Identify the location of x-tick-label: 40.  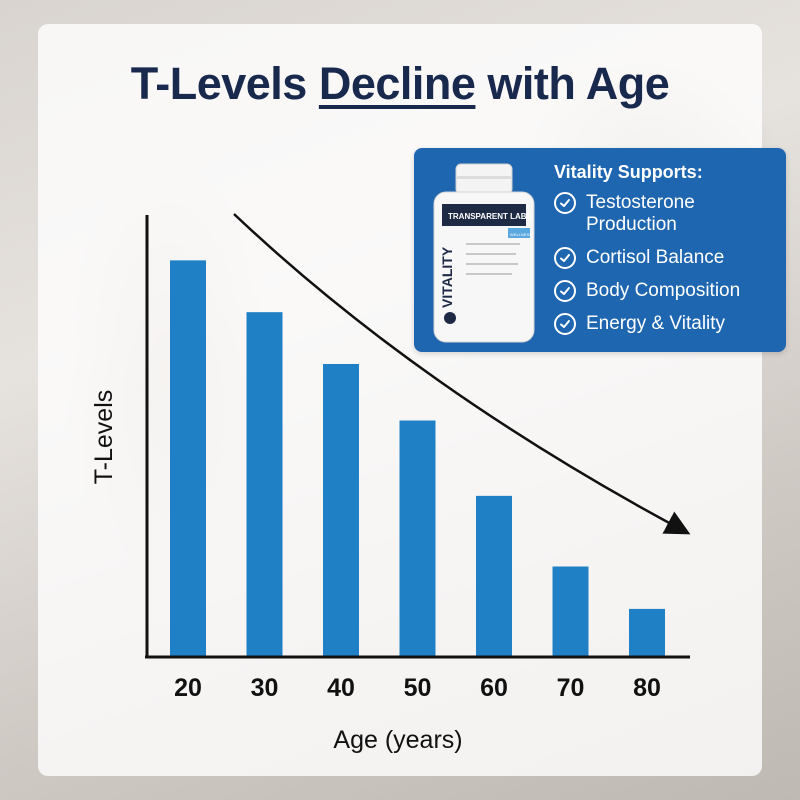
(341, 688).